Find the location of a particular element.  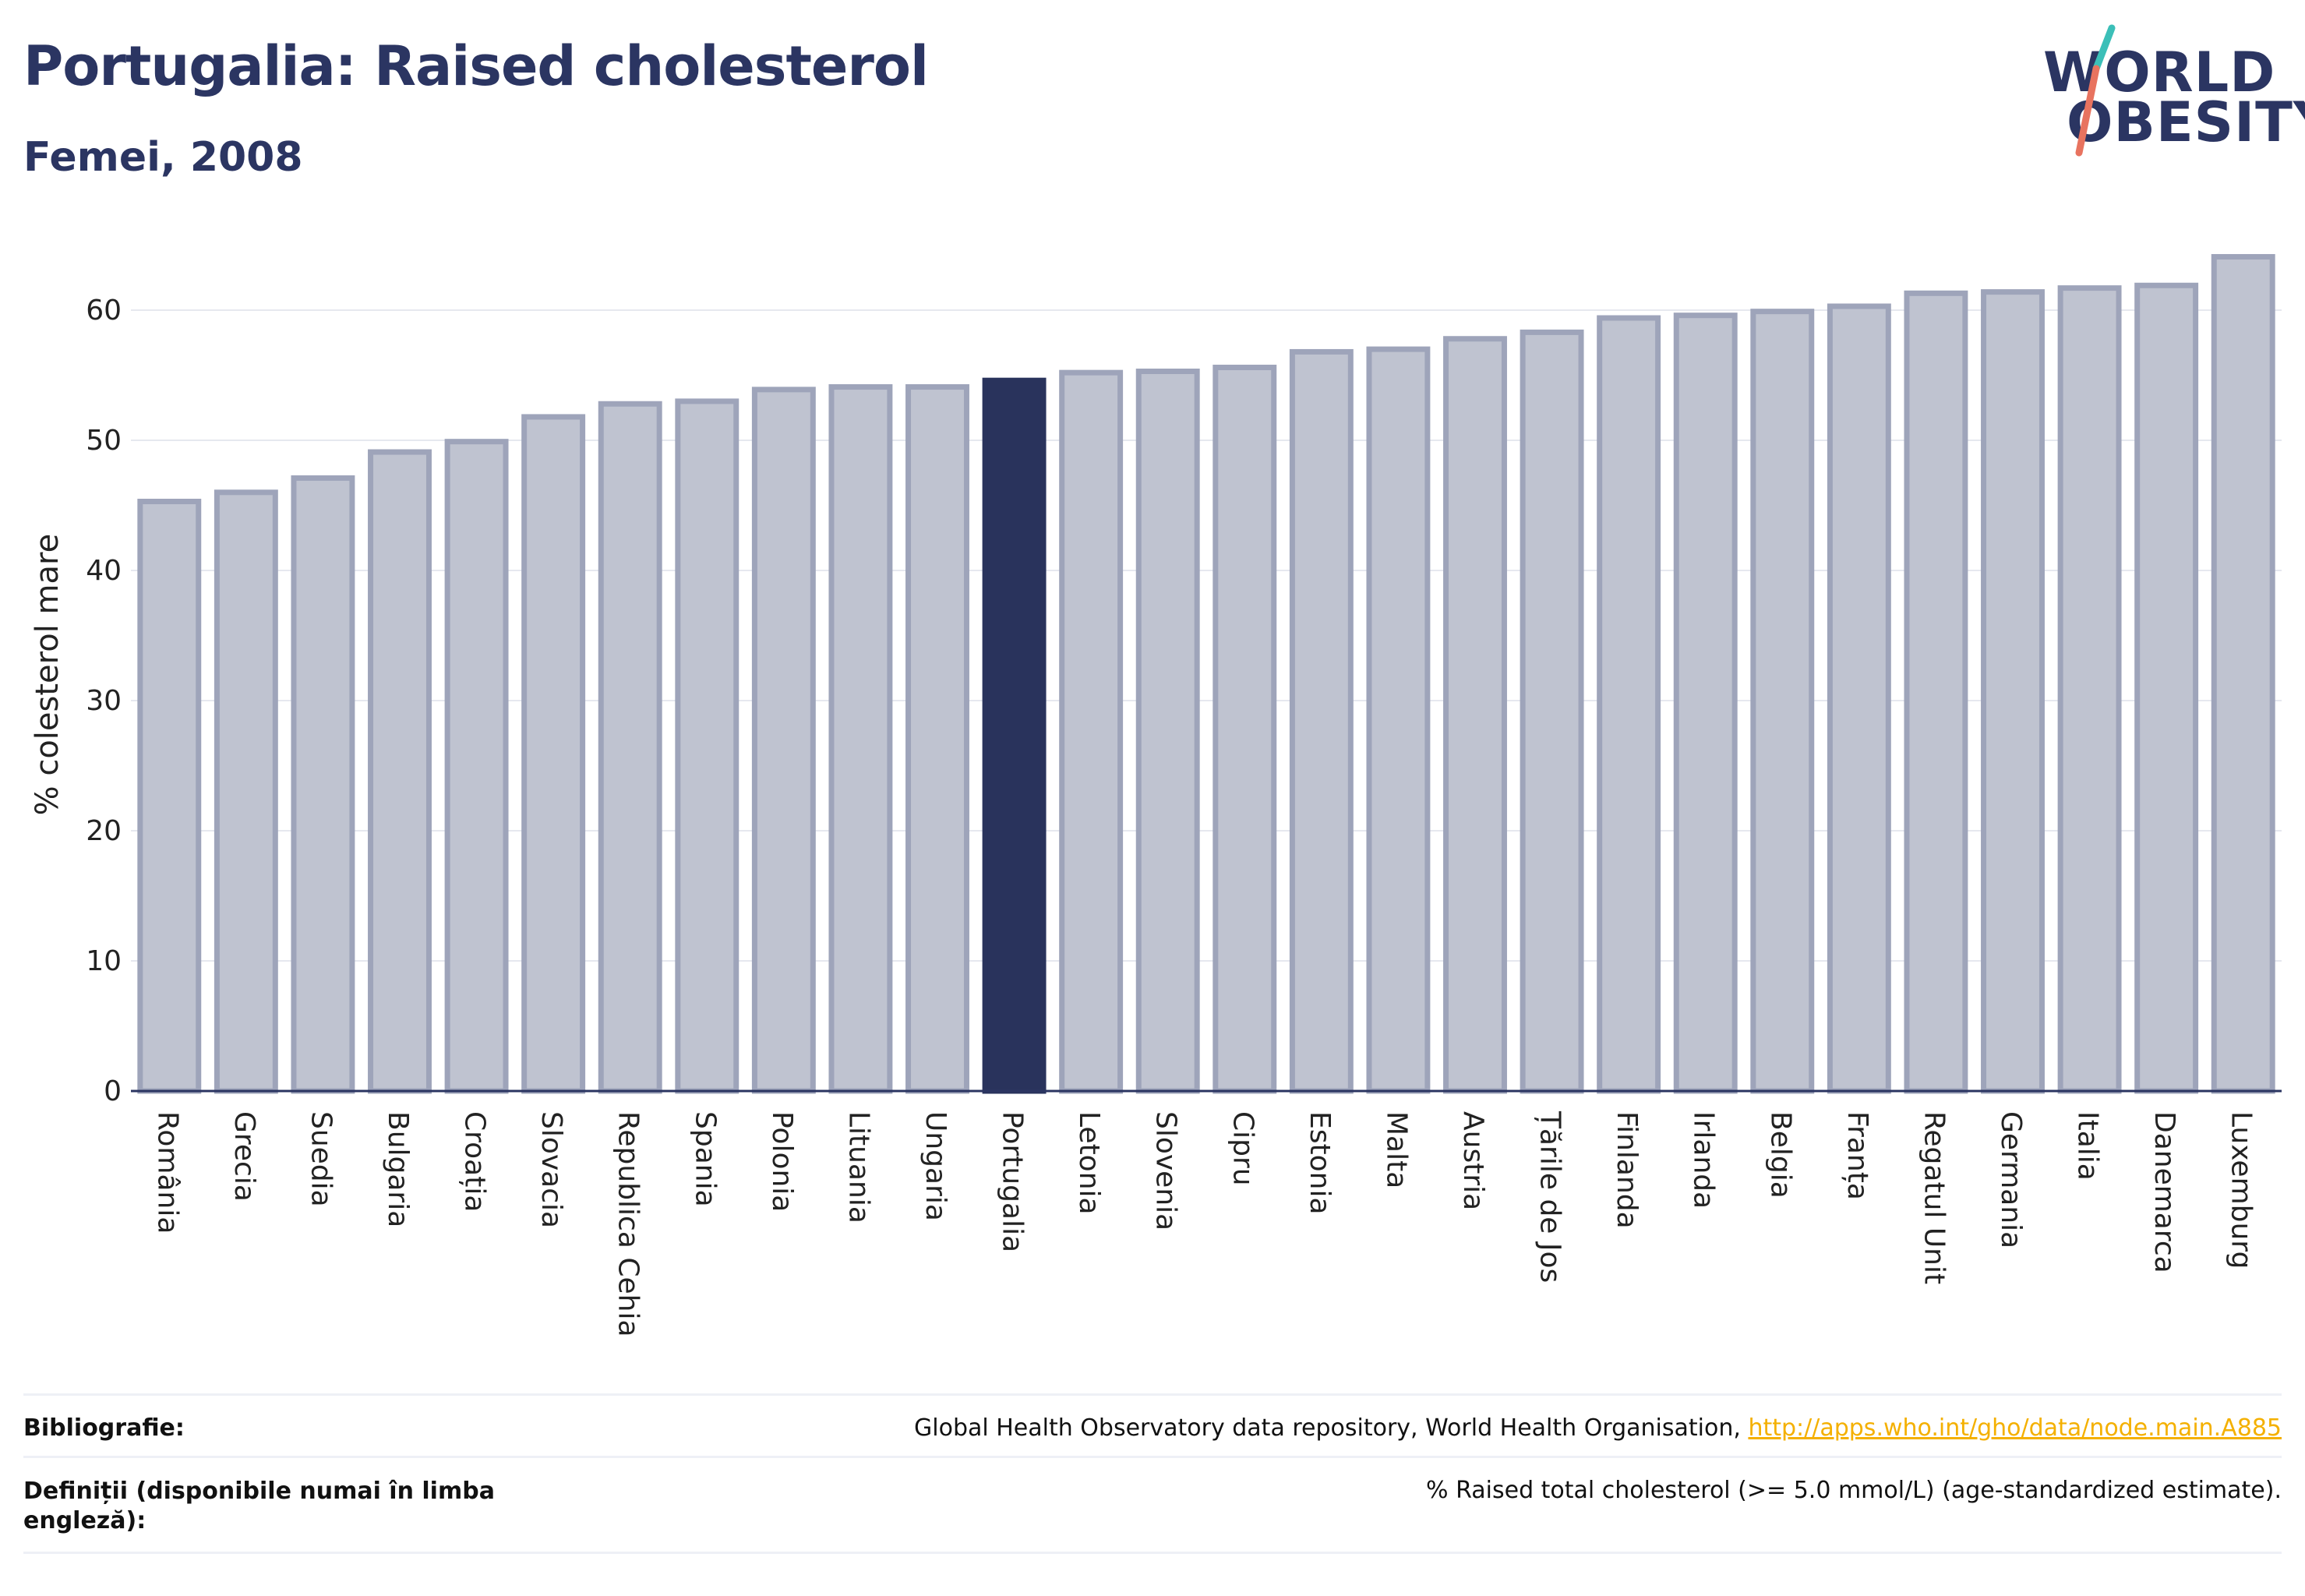

x-tick-label: Republica Cehia is located at coordinates (628, 1224).